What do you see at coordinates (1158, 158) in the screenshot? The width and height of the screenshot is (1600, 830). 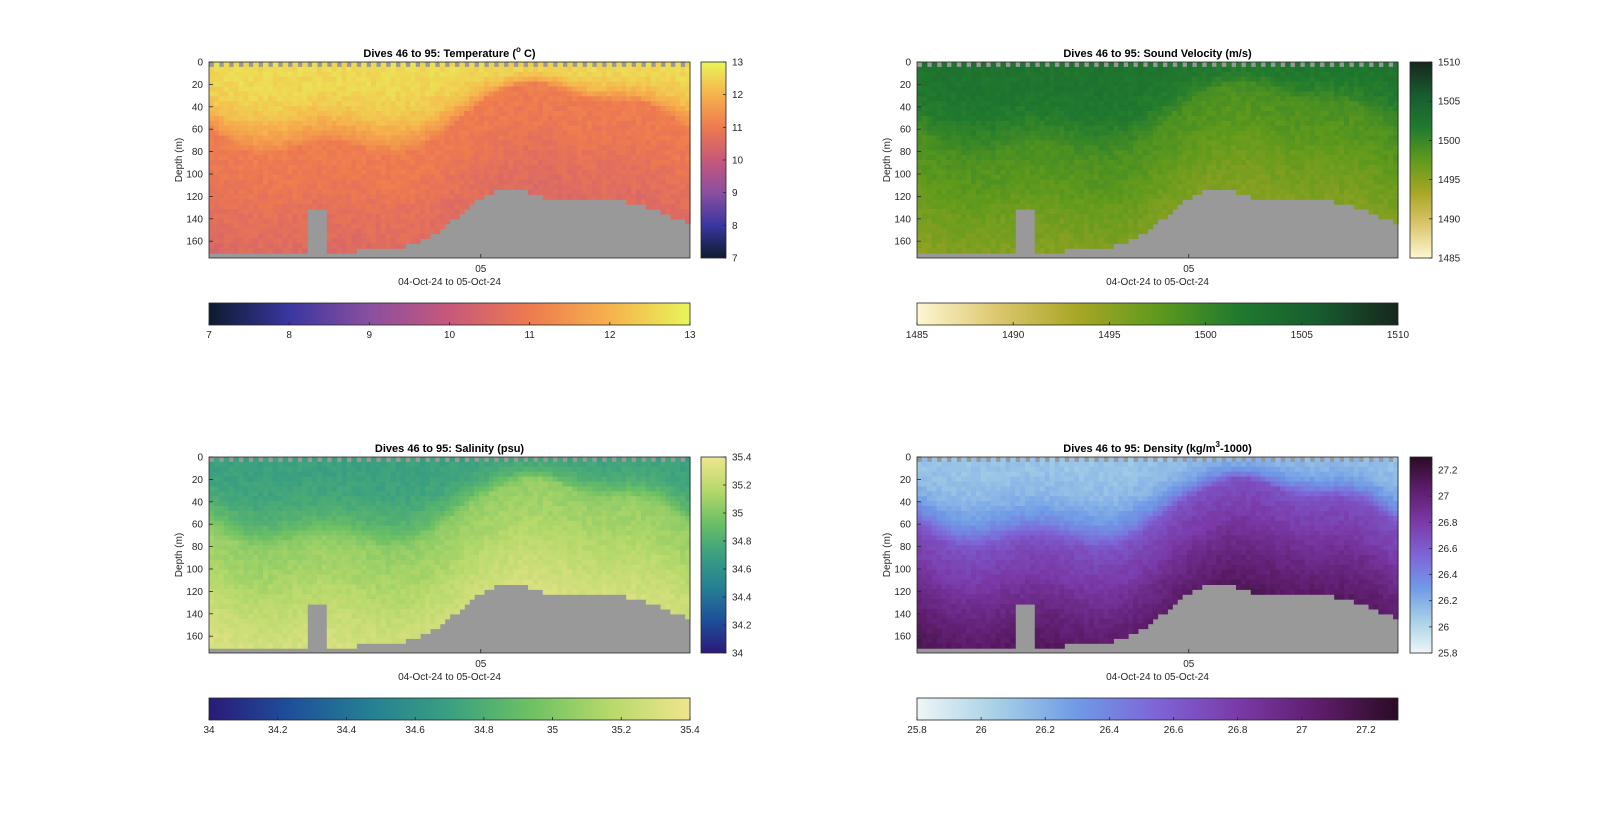 I see `heatmap-cells` at bounding box center [1158, 158].